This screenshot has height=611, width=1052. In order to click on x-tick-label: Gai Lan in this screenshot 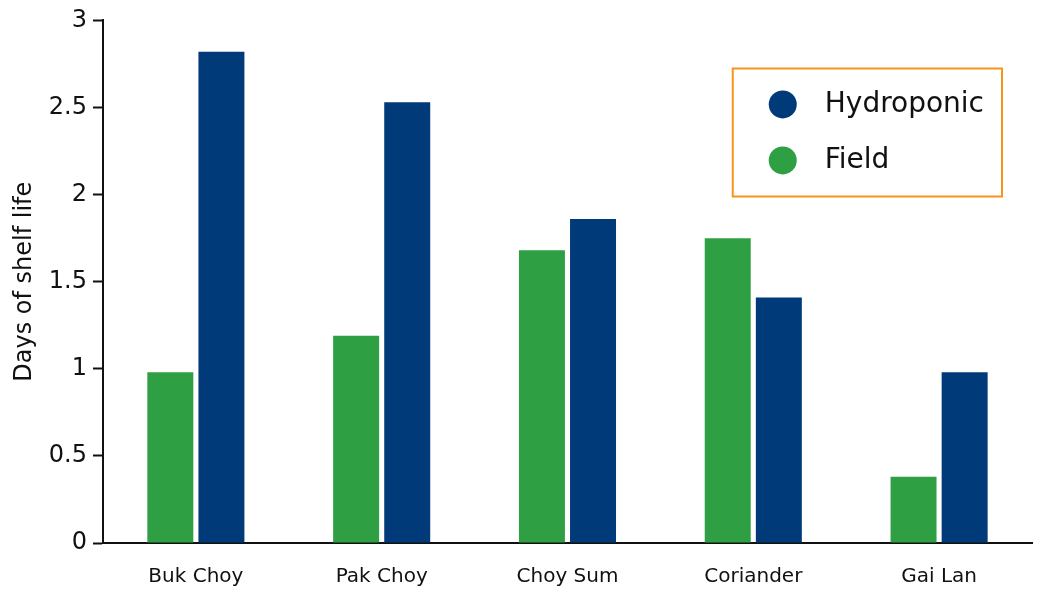, I will do `click(939, 575)`.